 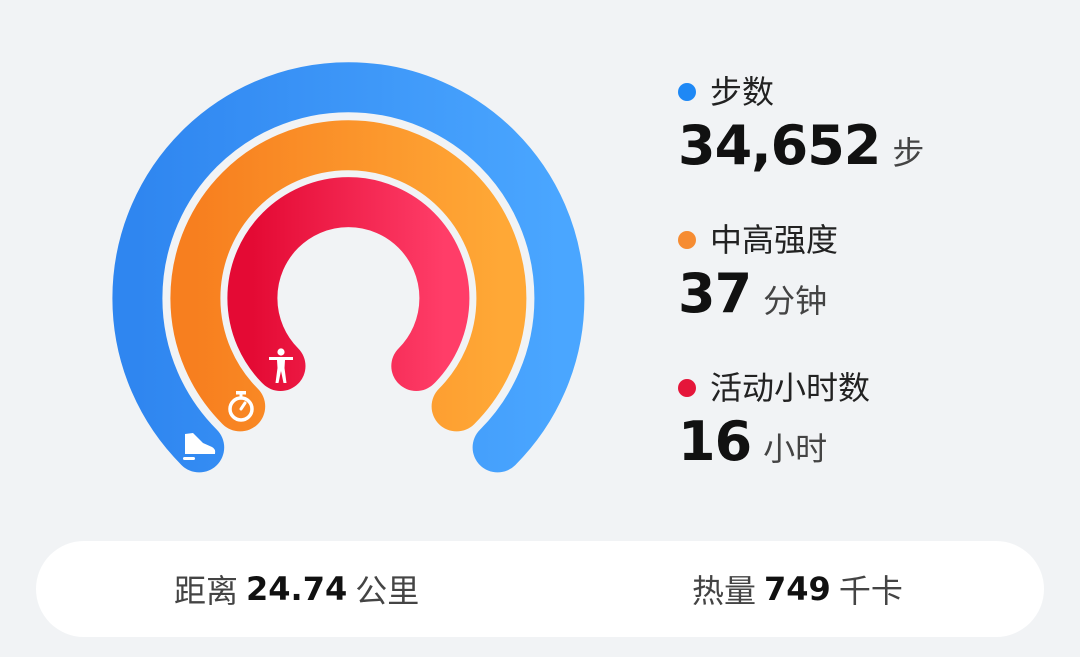 What do you see at coordinates (795, 301) in the screenshot?
I see `intensity-unit: 分钟` at bounding box center [795, 301].